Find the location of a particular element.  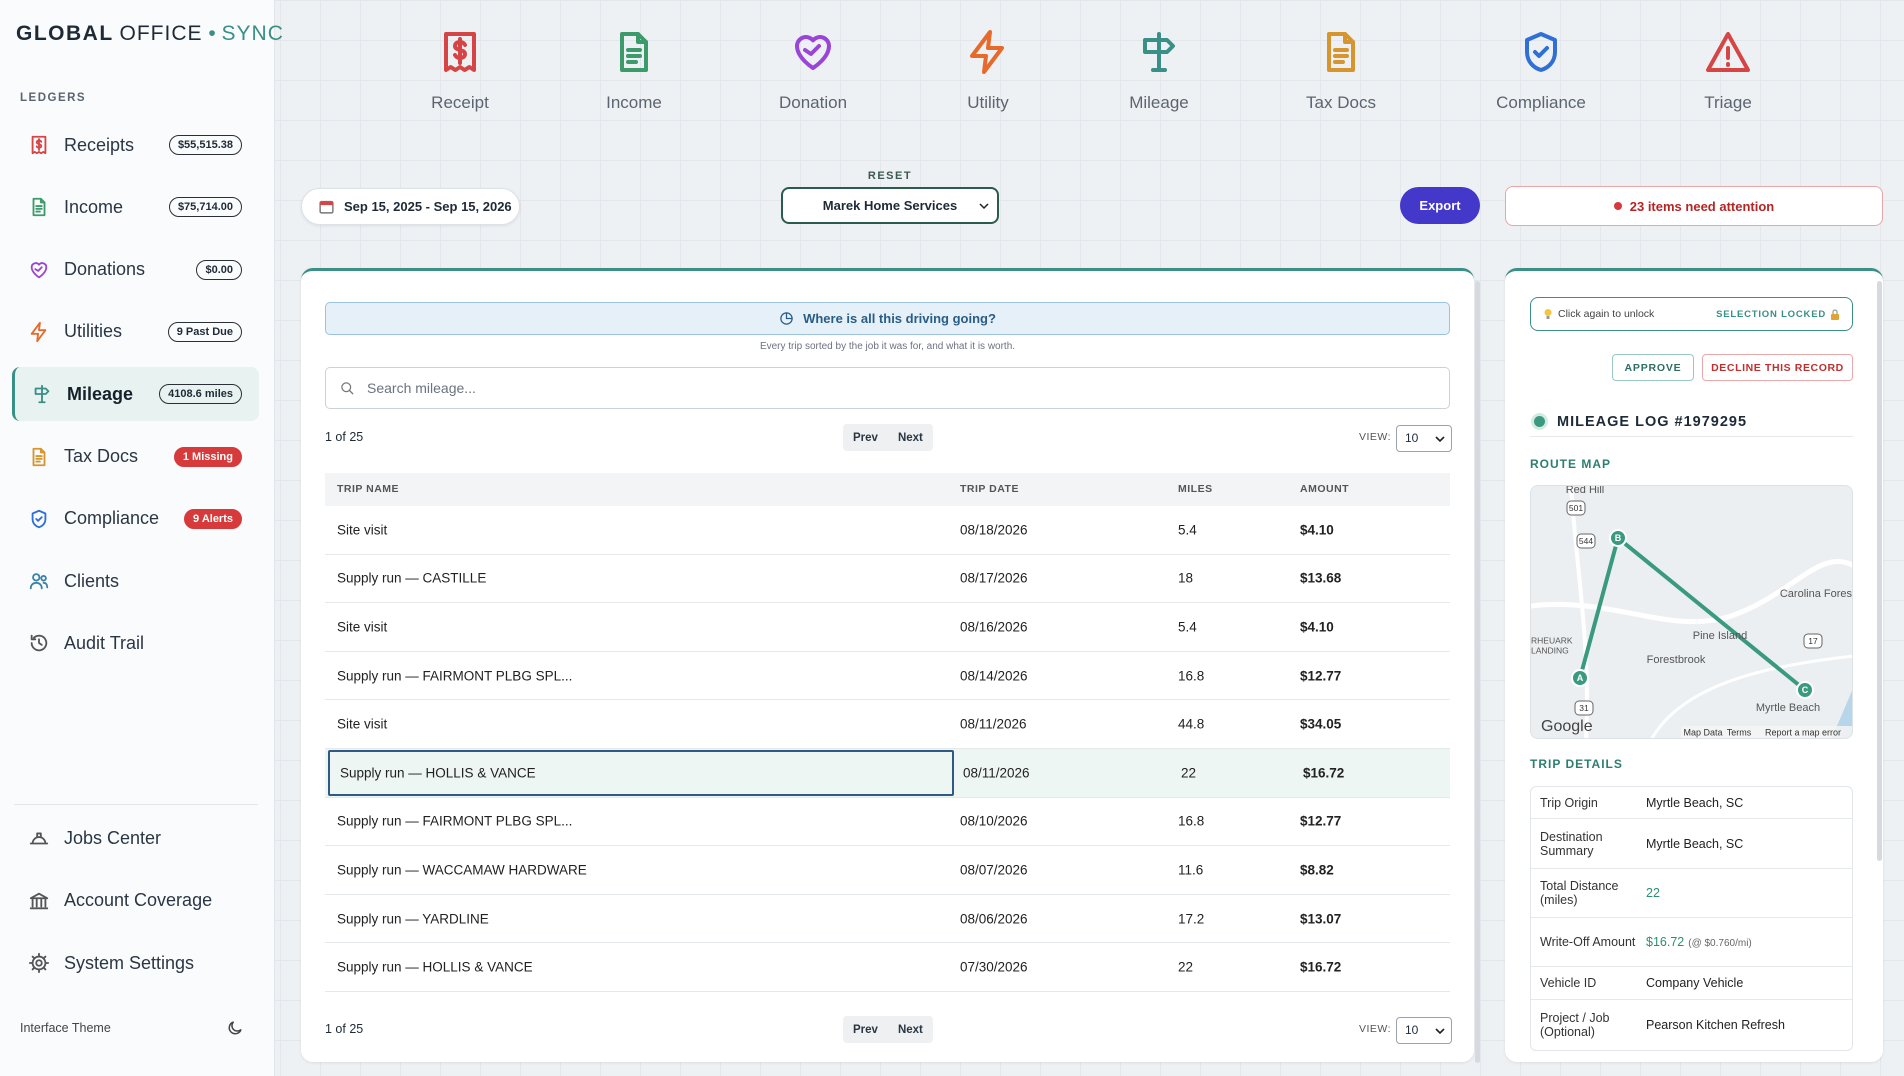

field-label: Total Distance (miles) is located at coordinates (1579, 893).